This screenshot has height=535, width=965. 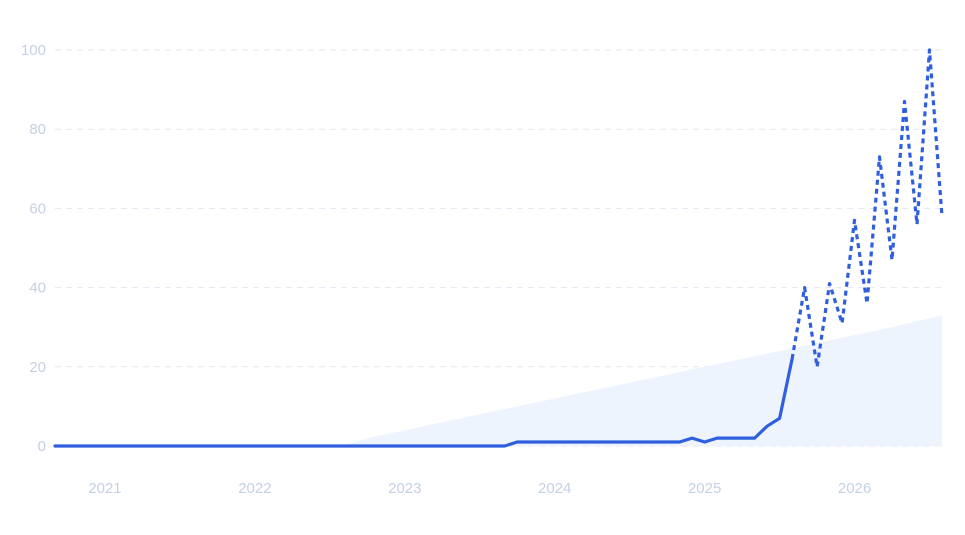 What do you see at coordinates (37, 367) in the screenshot?
I see `y-tick-label: 20` at bounding box center [37, 367].